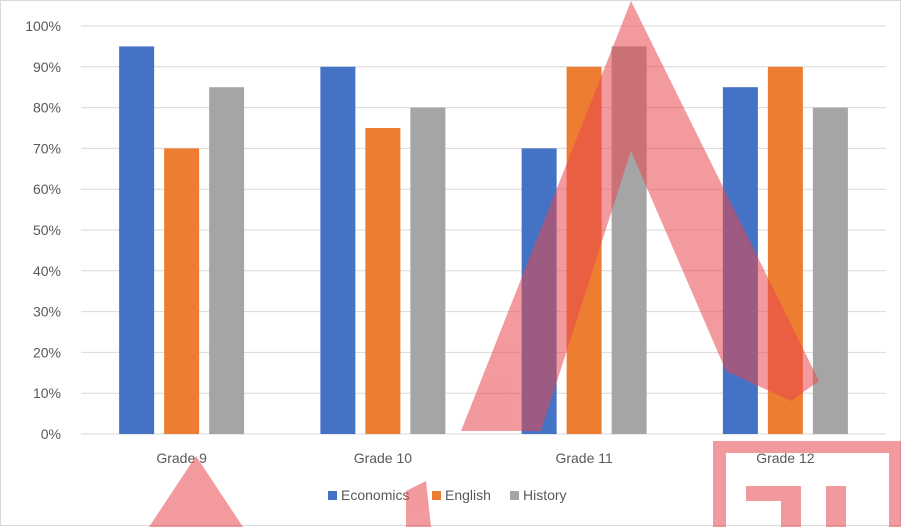 Image resolution: width=901 pixels, height=527 pixels. I want to click on watermark-letter-a, so click(196, 491).